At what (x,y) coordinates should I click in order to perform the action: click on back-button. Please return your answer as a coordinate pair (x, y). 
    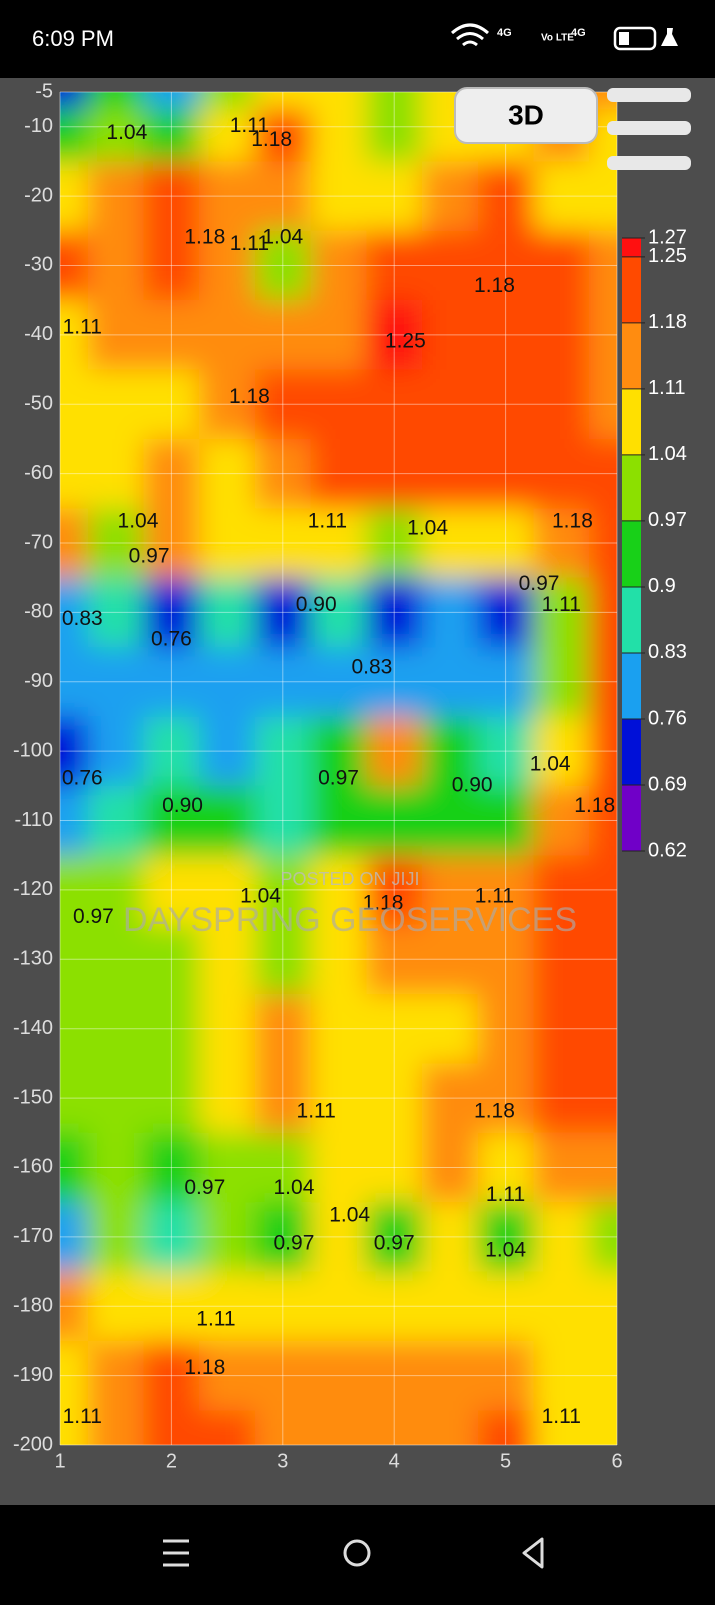
    Looking at the image, I should click on (533, 1553).